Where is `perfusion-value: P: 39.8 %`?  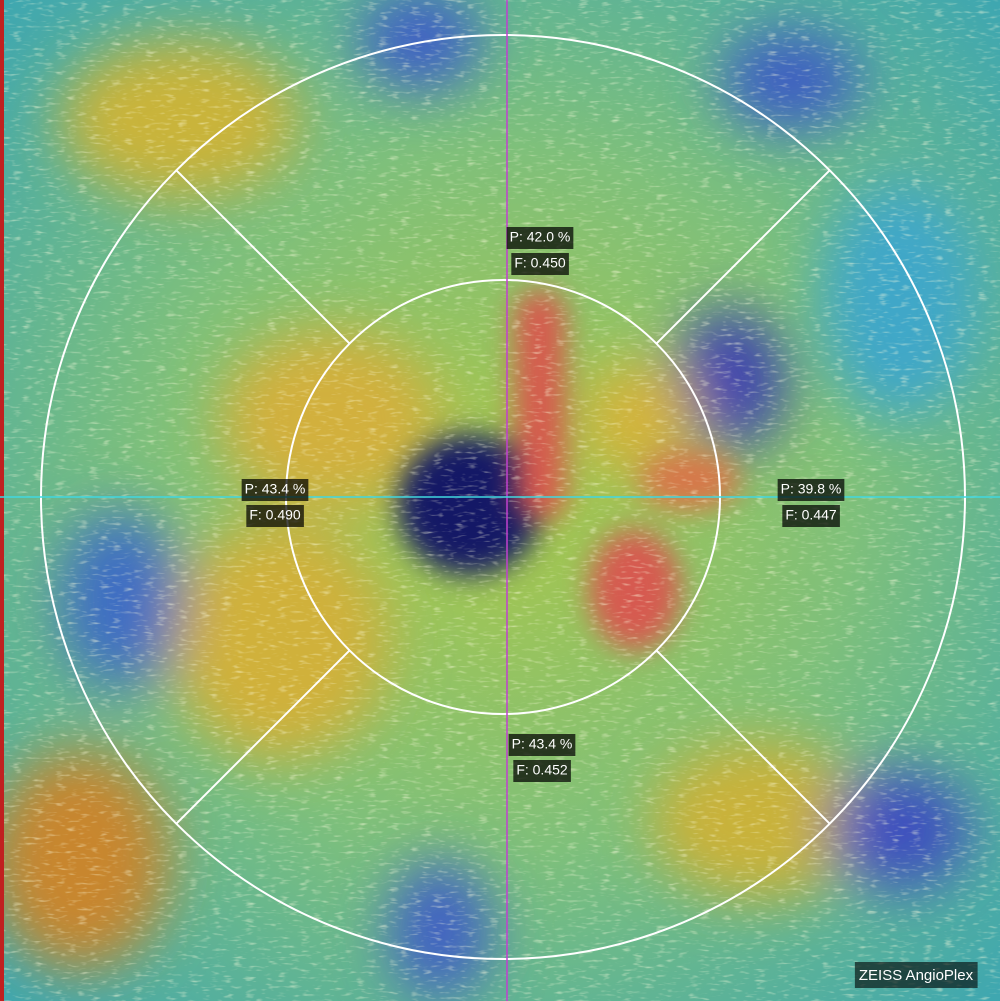
perfusion-value: P: 39.8 % is located at coordinates (811, 489).